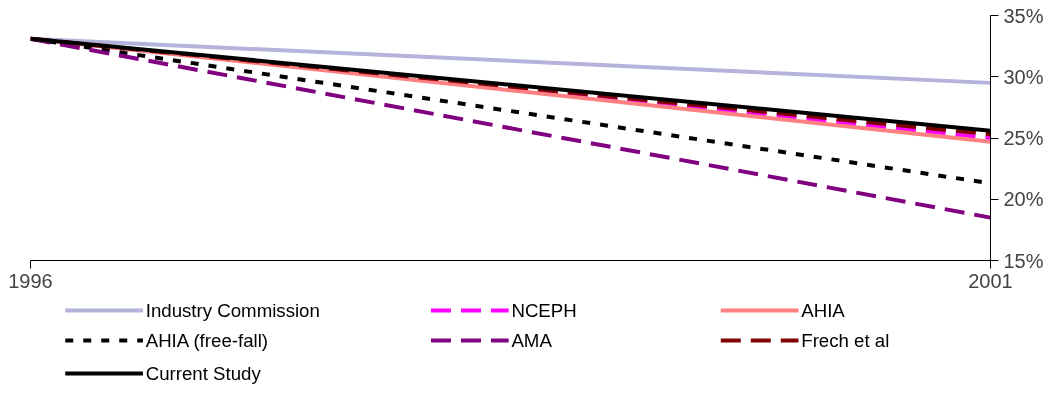  What do you see at coordinates (845, 340) in the screenshot?
I see `legend-label: Frech et al` at bounding box center [845, 340].